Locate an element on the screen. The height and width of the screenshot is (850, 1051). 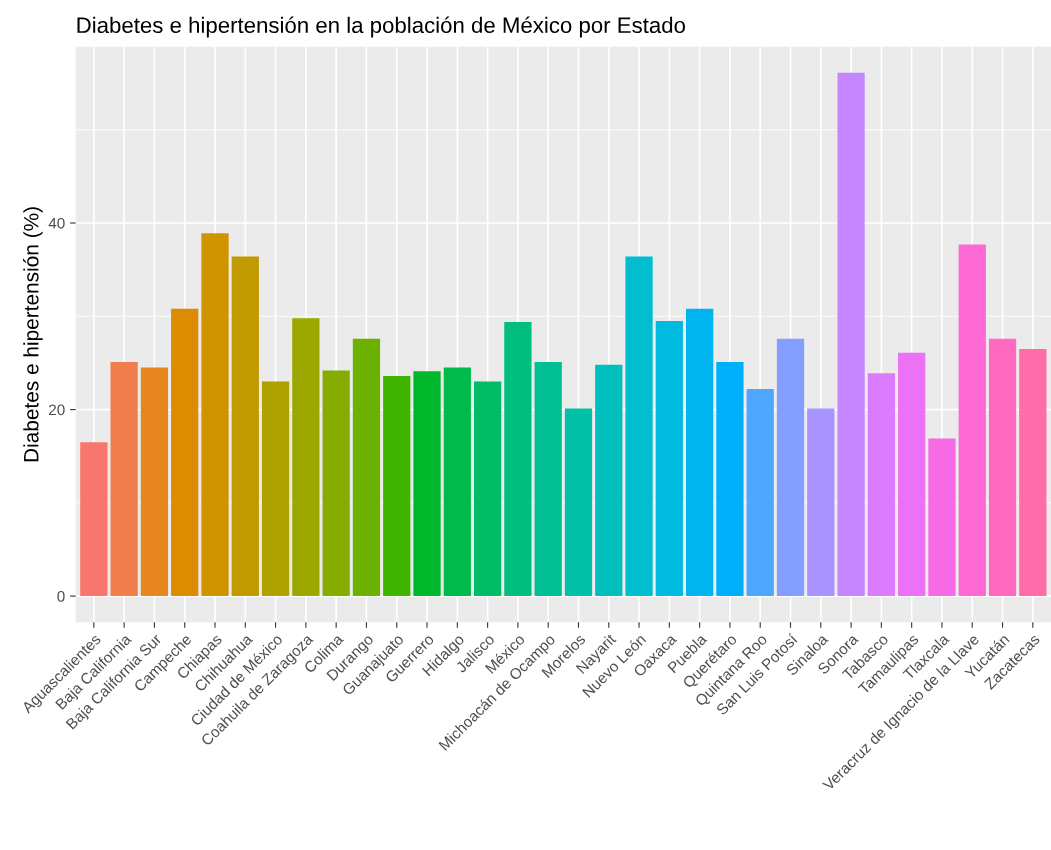
y-tick-label: 20 is located at coordinates (57, 410).